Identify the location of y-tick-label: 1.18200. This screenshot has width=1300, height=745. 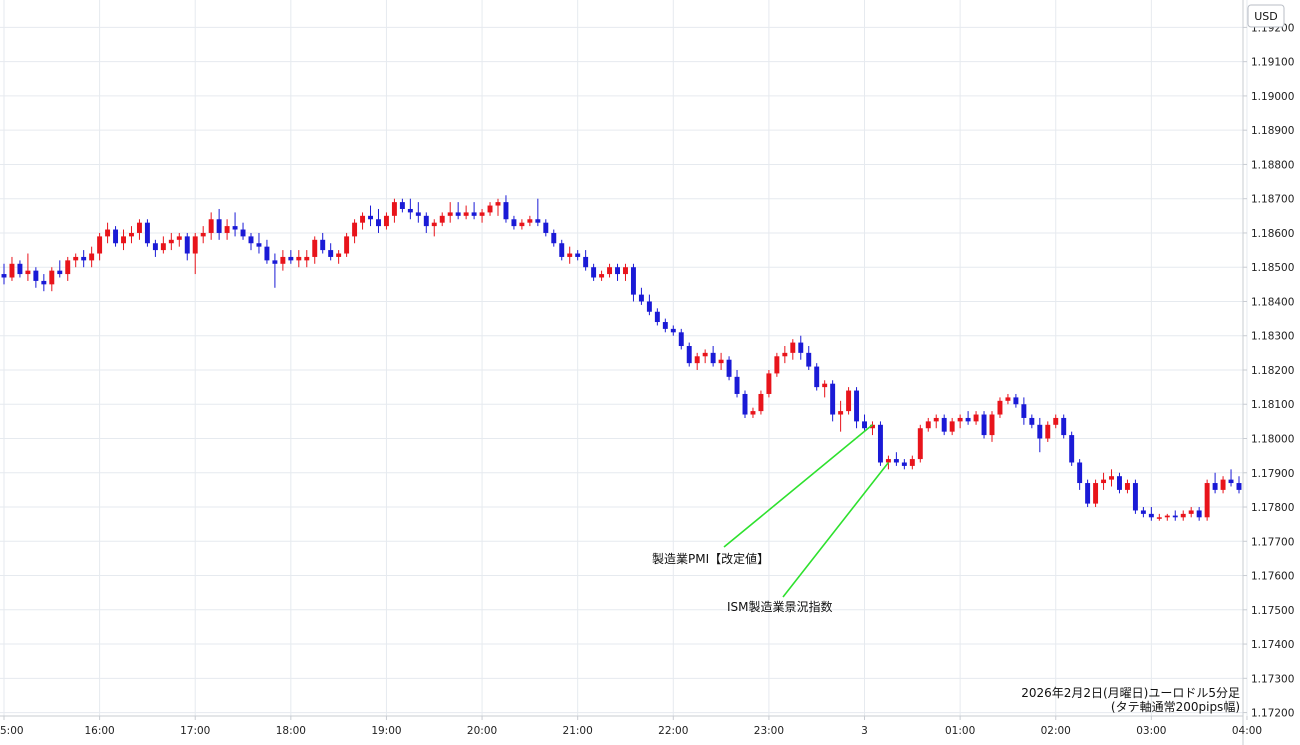
(1272, 371).